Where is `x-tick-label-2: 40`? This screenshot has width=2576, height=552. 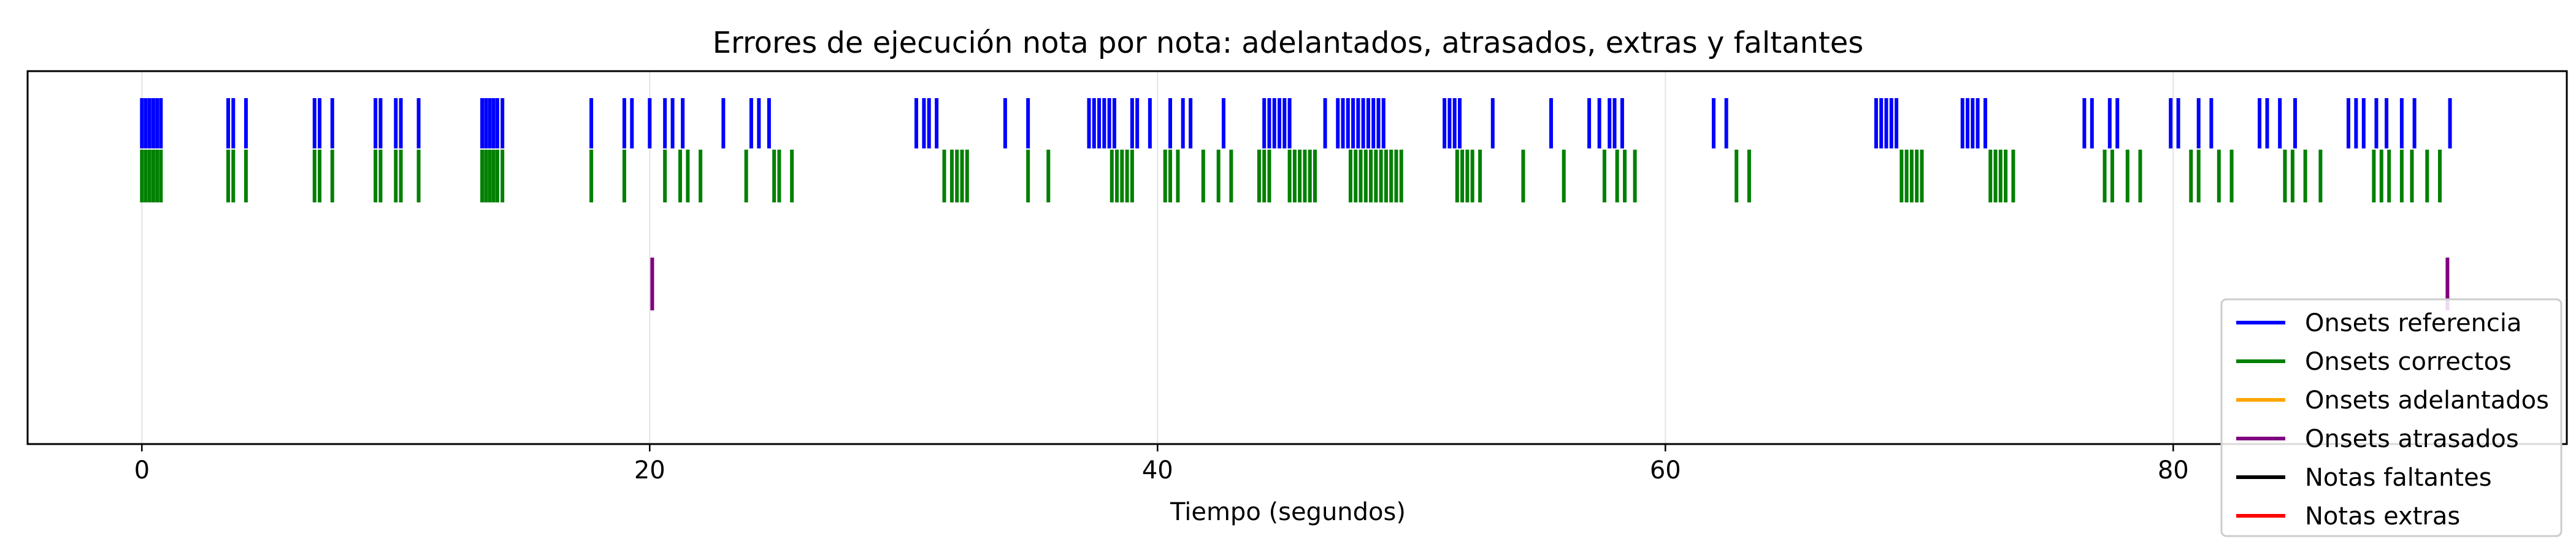
x-tick-label-2: 40 is located at coordinates (1157, 470).